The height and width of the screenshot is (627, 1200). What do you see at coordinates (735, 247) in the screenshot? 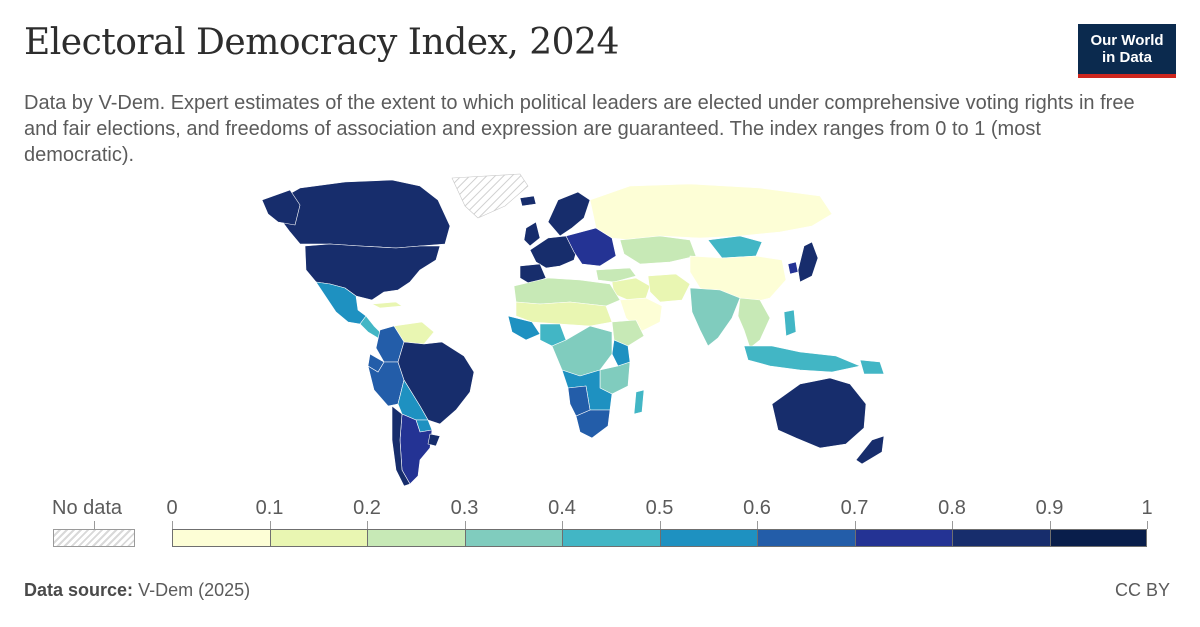
I see `region-mongolia` at bounding box center [735, 247].